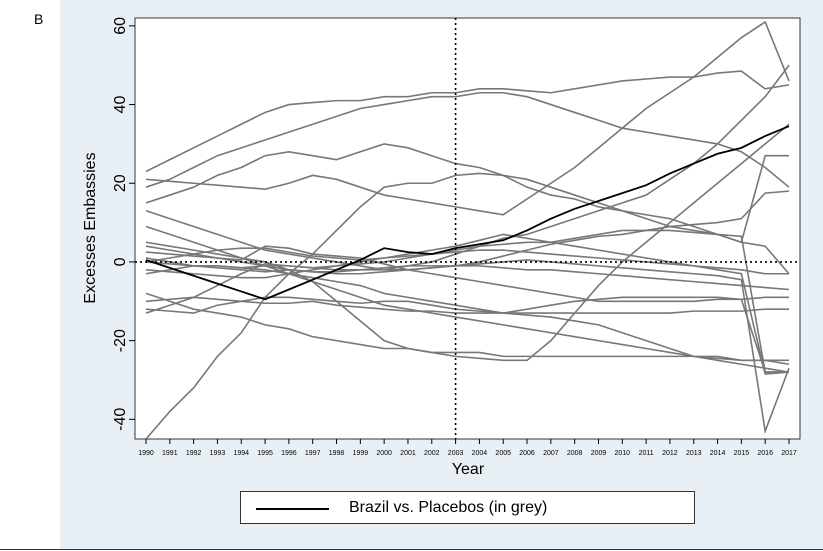 The width and height of the screenshot is (823, 551). Describe the element at coordinates (456, 453) in the screenshot. I see `x-tick-label: 2003` at that location.